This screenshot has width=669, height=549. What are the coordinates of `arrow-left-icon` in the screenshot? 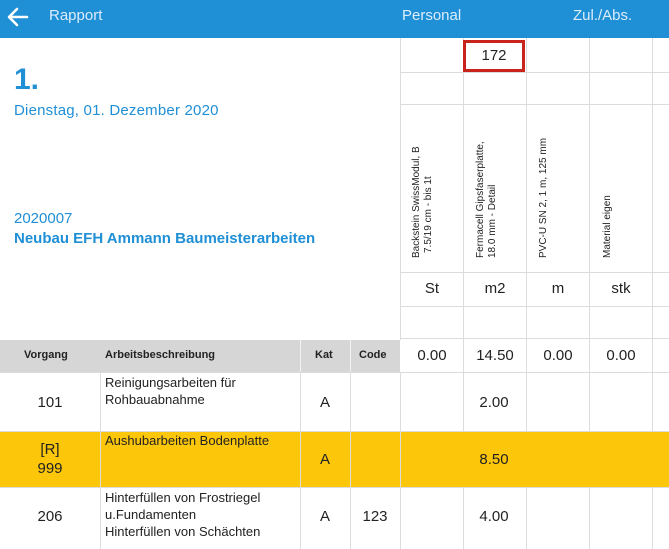 It's located at (18, 17).